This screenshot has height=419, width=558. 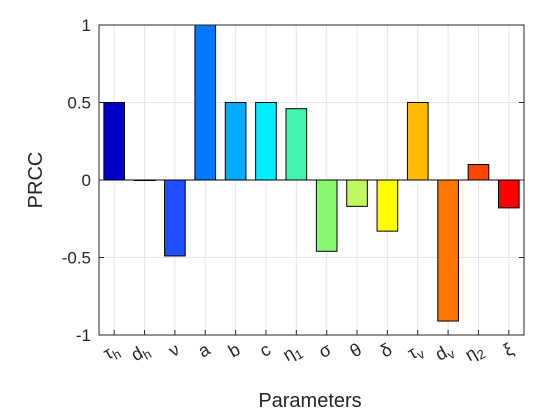 What do you see at coordinates (112, 352) in the screenshot?
I see `x-tick-label: τh` at bounding box center [112, 352].